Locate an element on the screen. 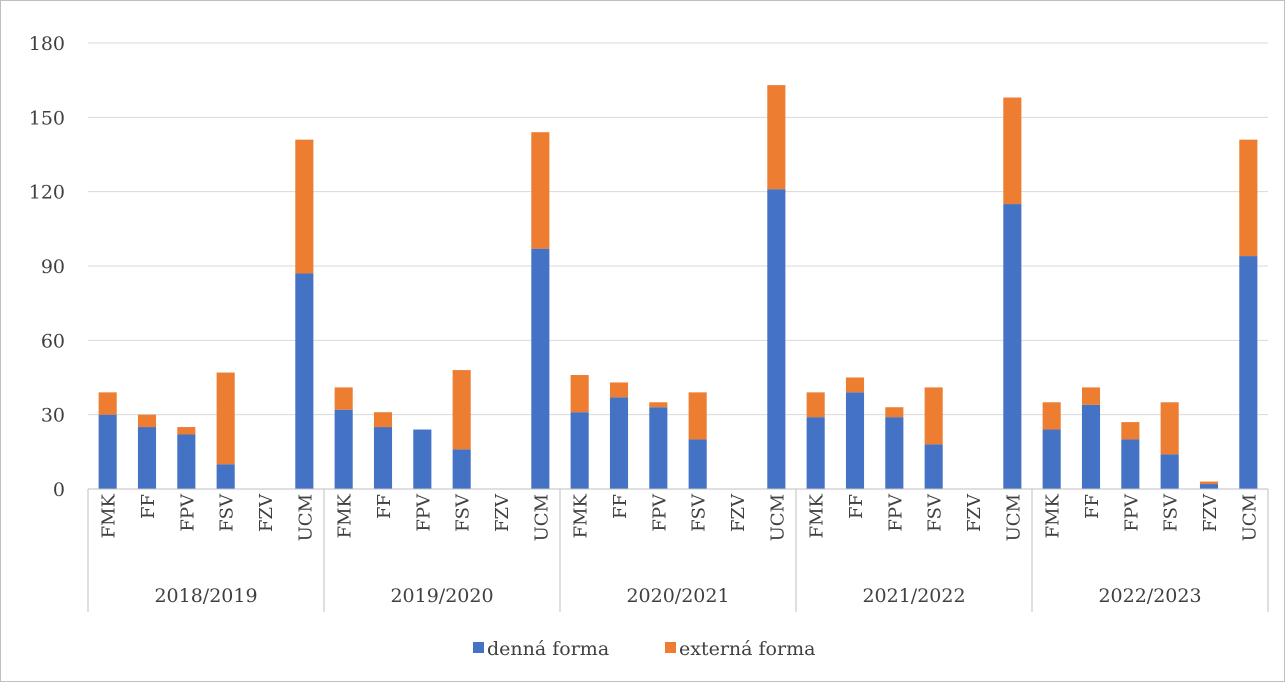  x-group-label: 2020/2021 is located at coordinates (677, 596).